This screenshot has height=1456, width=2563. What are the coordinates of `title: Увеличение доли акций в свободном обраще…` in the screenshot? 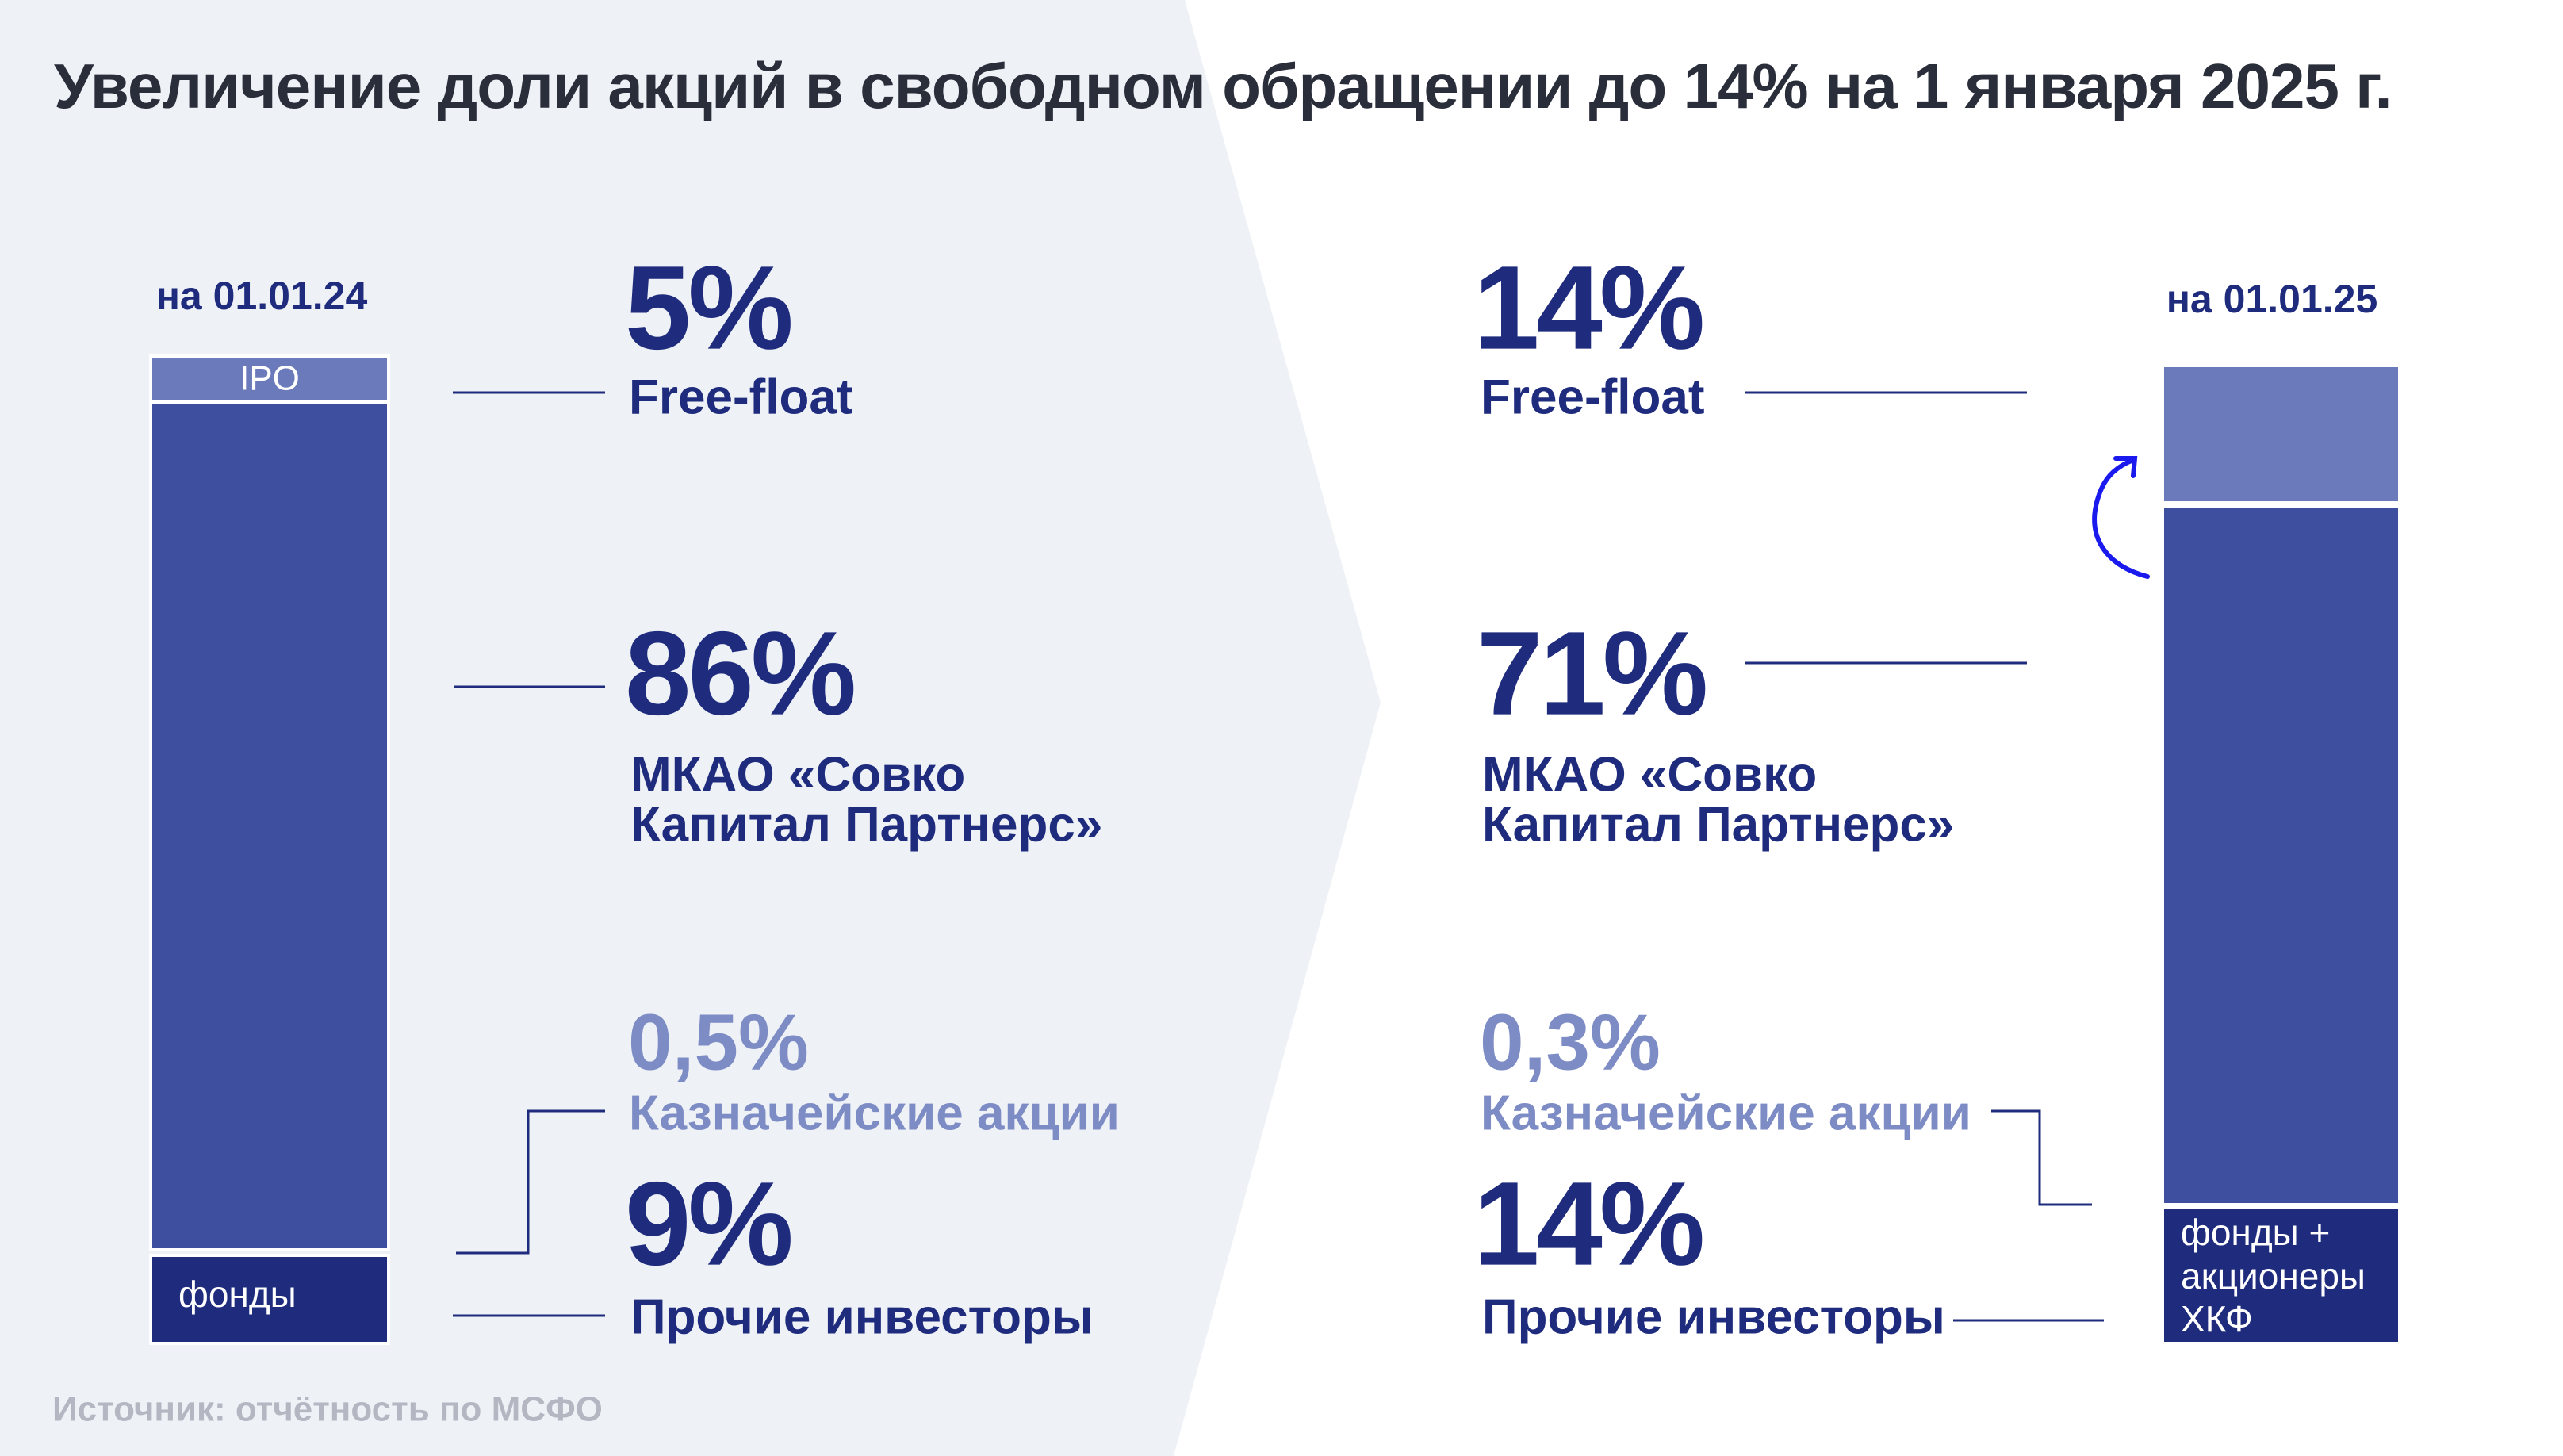 It's located at (1223, 86).